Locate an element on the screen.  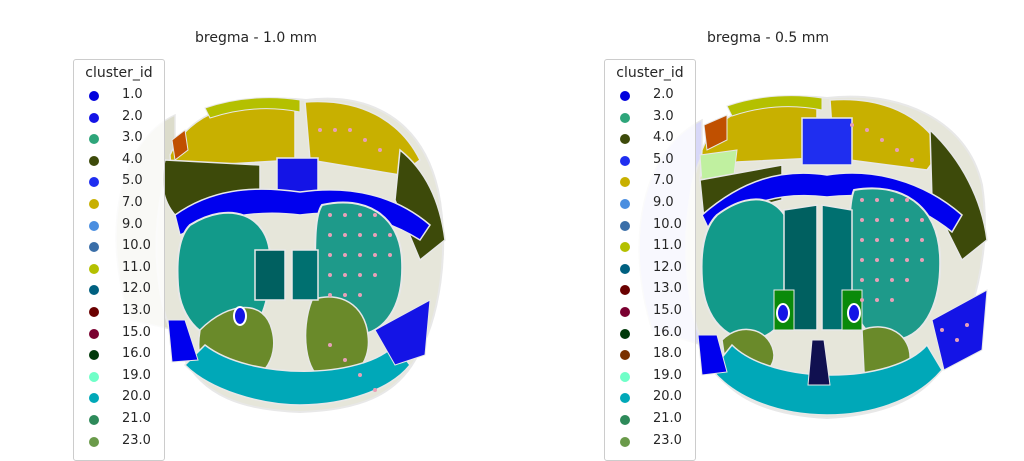
legend-label: 1.0 is located at coordinates (132, 94).